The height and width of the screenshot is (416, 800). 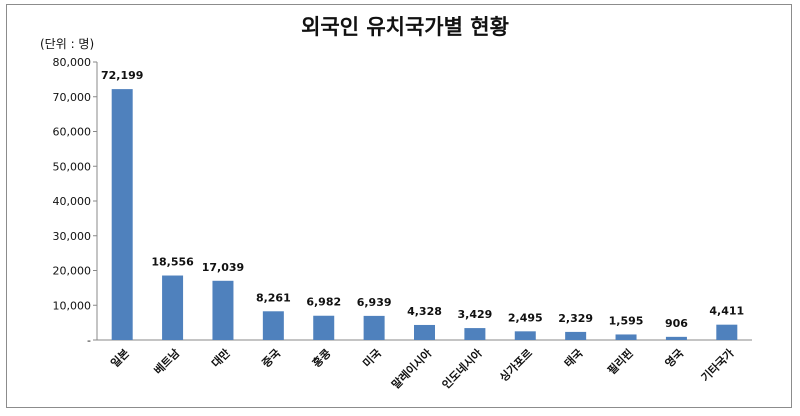 What do you see at coordinates (72, 201) in the screenshot?
I see `y-tick-label: 40,000` at bounding box center [72, 201].